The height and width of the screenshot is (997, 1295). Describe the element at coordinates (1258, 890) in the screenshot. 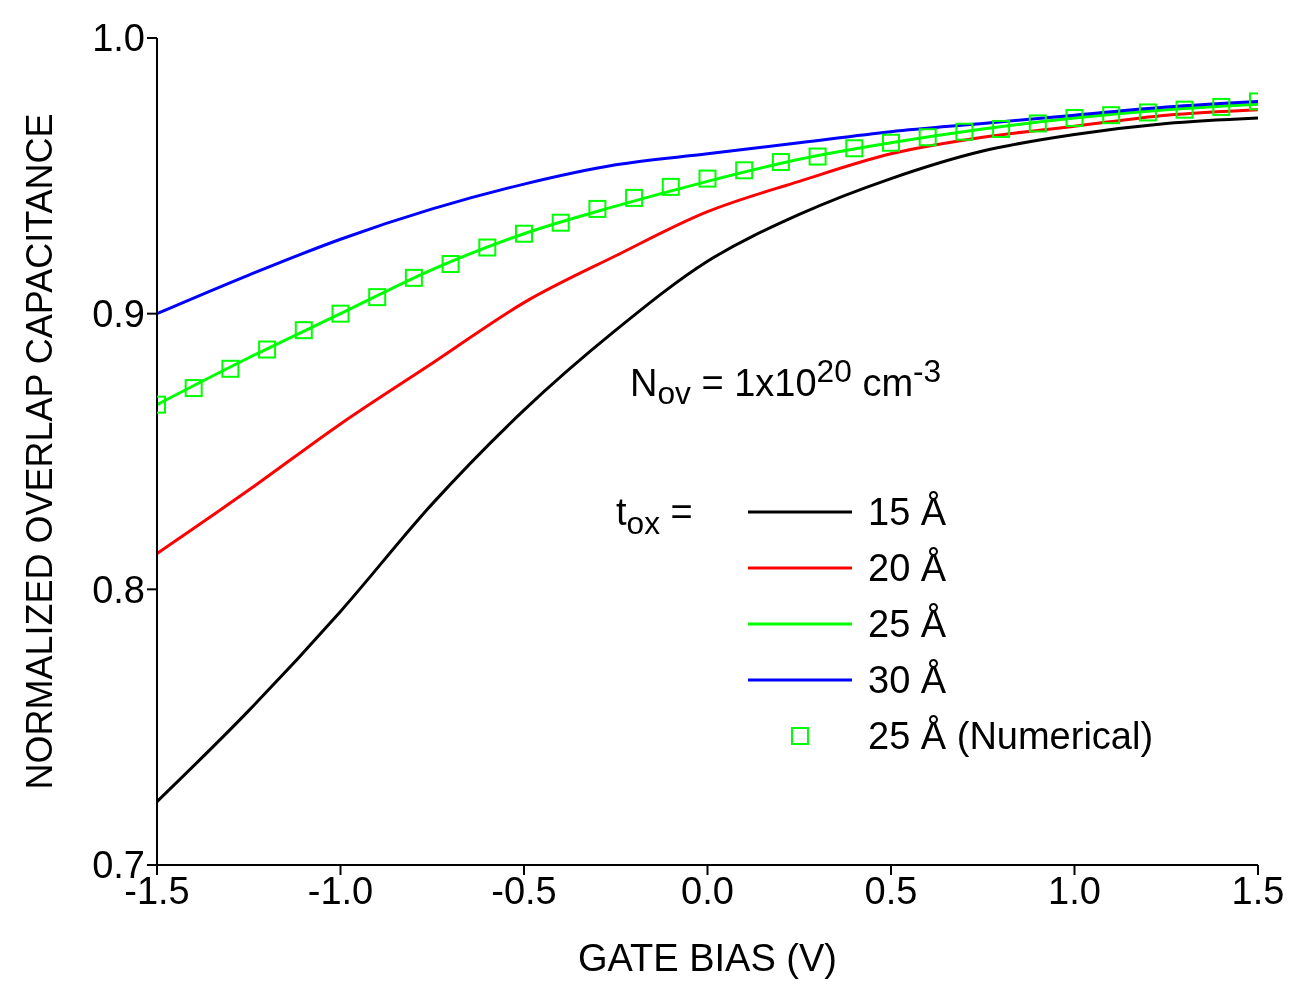

I see `x-tick-label: 1.5` at that location.